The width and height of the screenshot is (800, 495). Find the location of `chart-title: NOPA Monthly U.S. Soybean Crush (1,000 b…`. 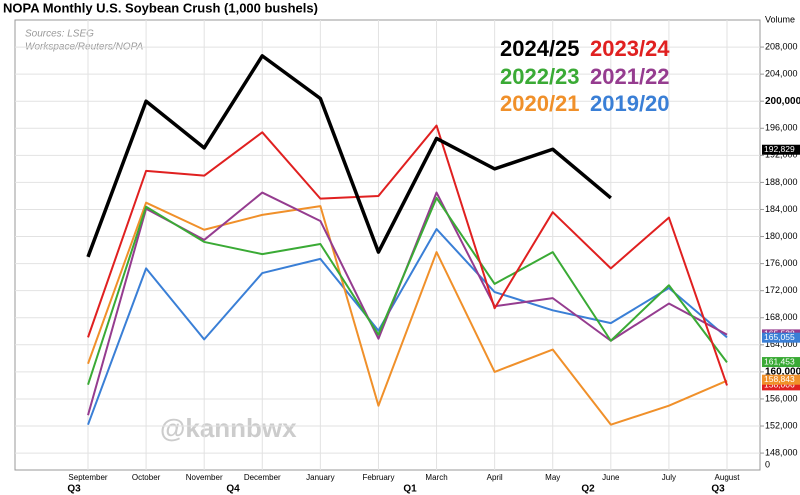

chart-title: NOPA Monthly U.S. Soybean Crush (1,000 b… is located at coordinates (160, 7).